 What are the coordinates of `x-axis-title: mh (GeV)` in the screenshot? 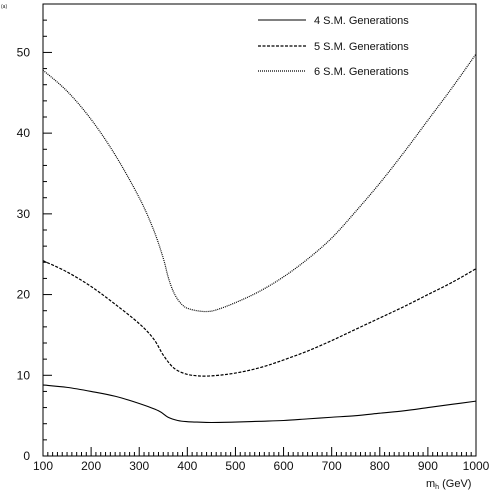 It's located at (448, 484).